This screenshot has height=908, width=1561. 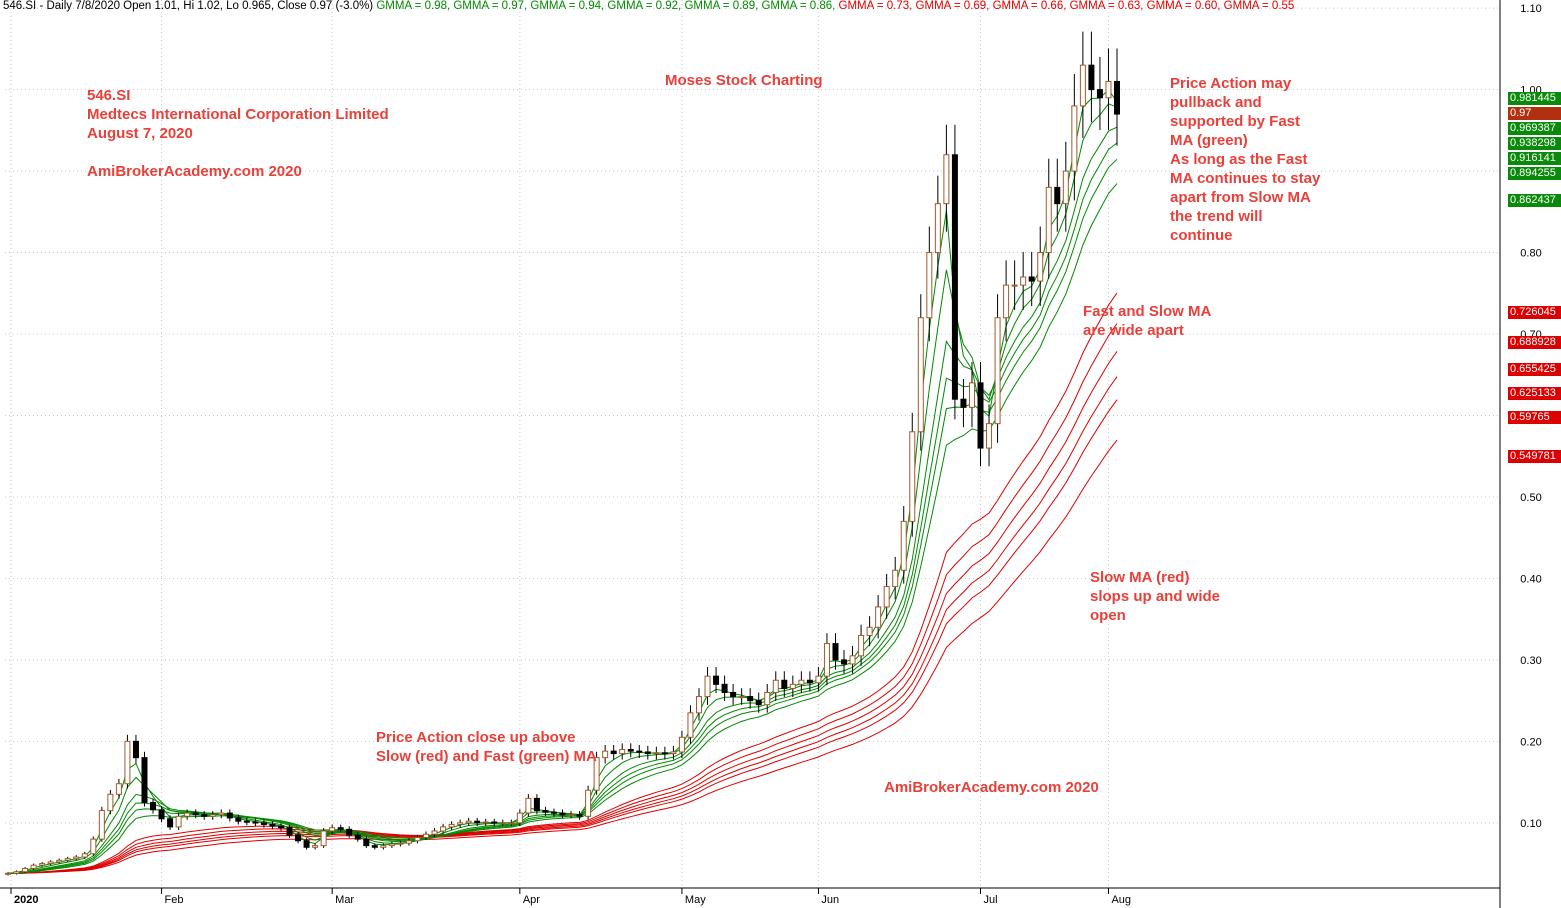 What do you see at coordinates (1534, 312) in the screenshot?
I see `value-tag-slow-1: 0.726045` at bounding box center [1534, 312].